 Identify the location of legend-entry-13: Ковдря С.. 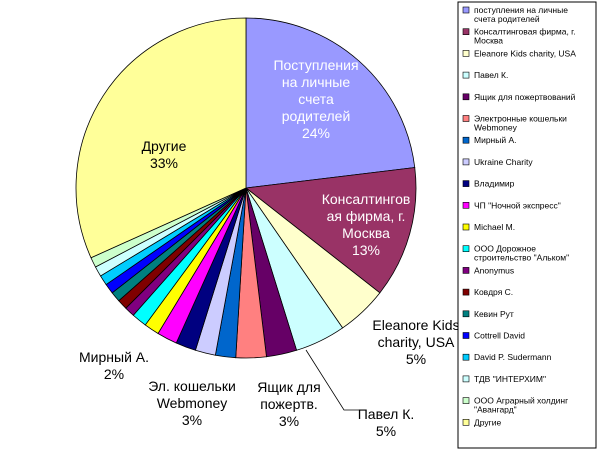
(493, 292).